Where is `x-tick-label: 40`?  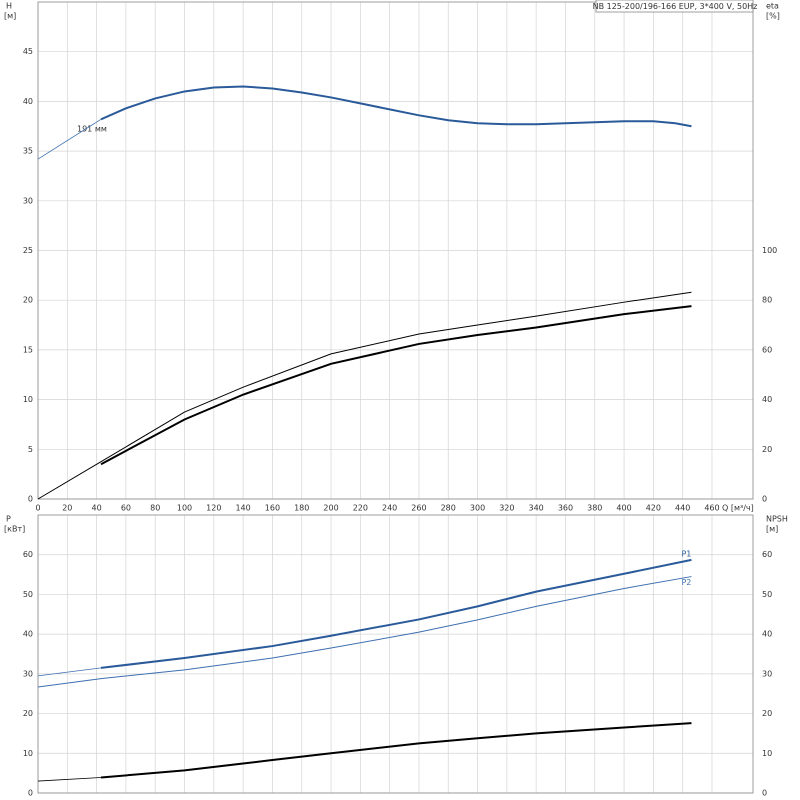
x-tick-label: 40 is located at coordinates (97, 508).